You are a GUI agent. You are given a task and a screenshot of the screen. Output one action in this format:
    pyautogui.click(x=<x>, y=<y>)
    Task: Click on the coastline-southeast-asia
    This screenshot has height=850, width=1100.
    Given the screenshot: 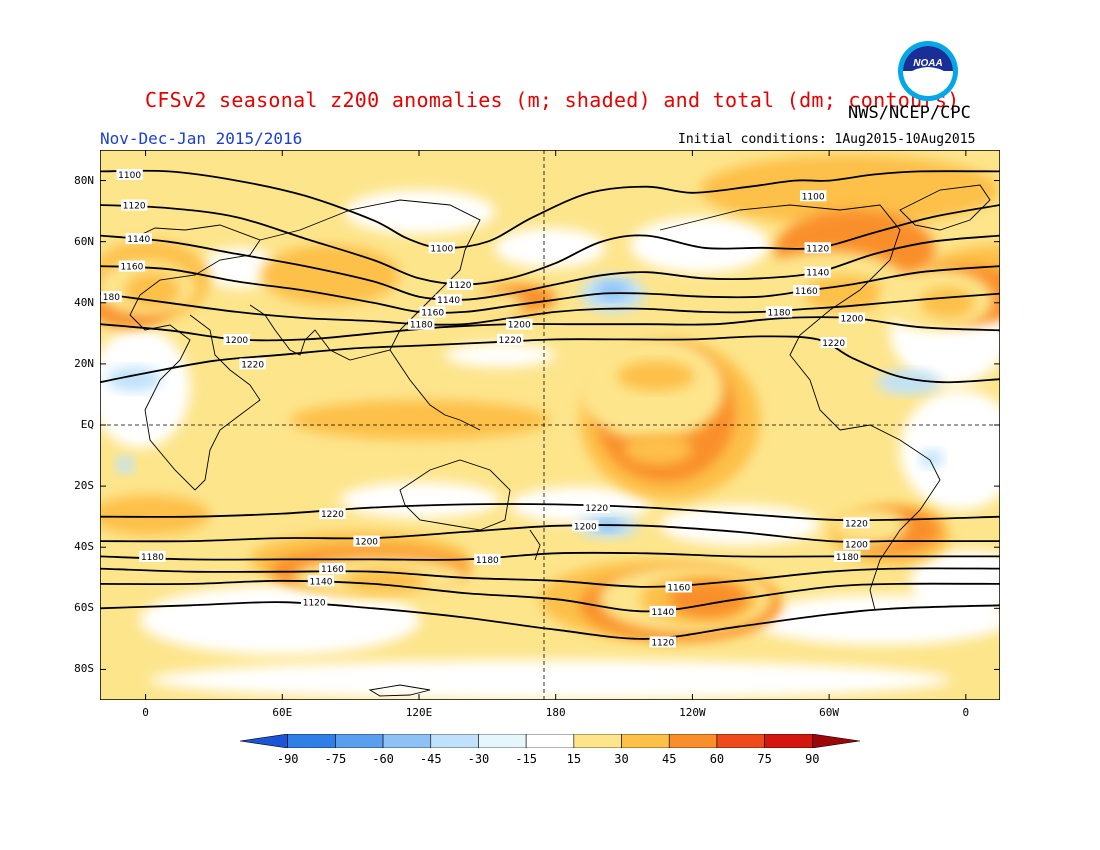 What is the action you would take?
    pyautogui.click(x=435, y=390)
    